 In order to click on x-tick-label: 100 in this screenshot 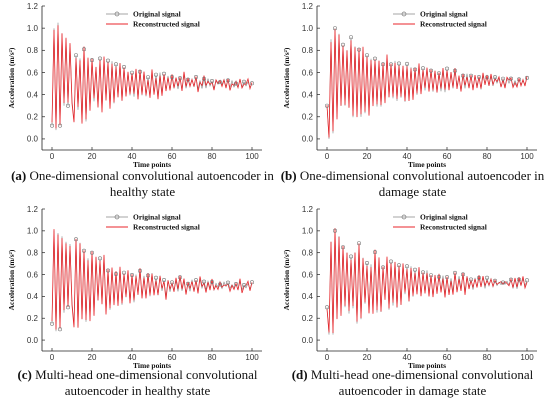, I will do `click(527, 156)`.